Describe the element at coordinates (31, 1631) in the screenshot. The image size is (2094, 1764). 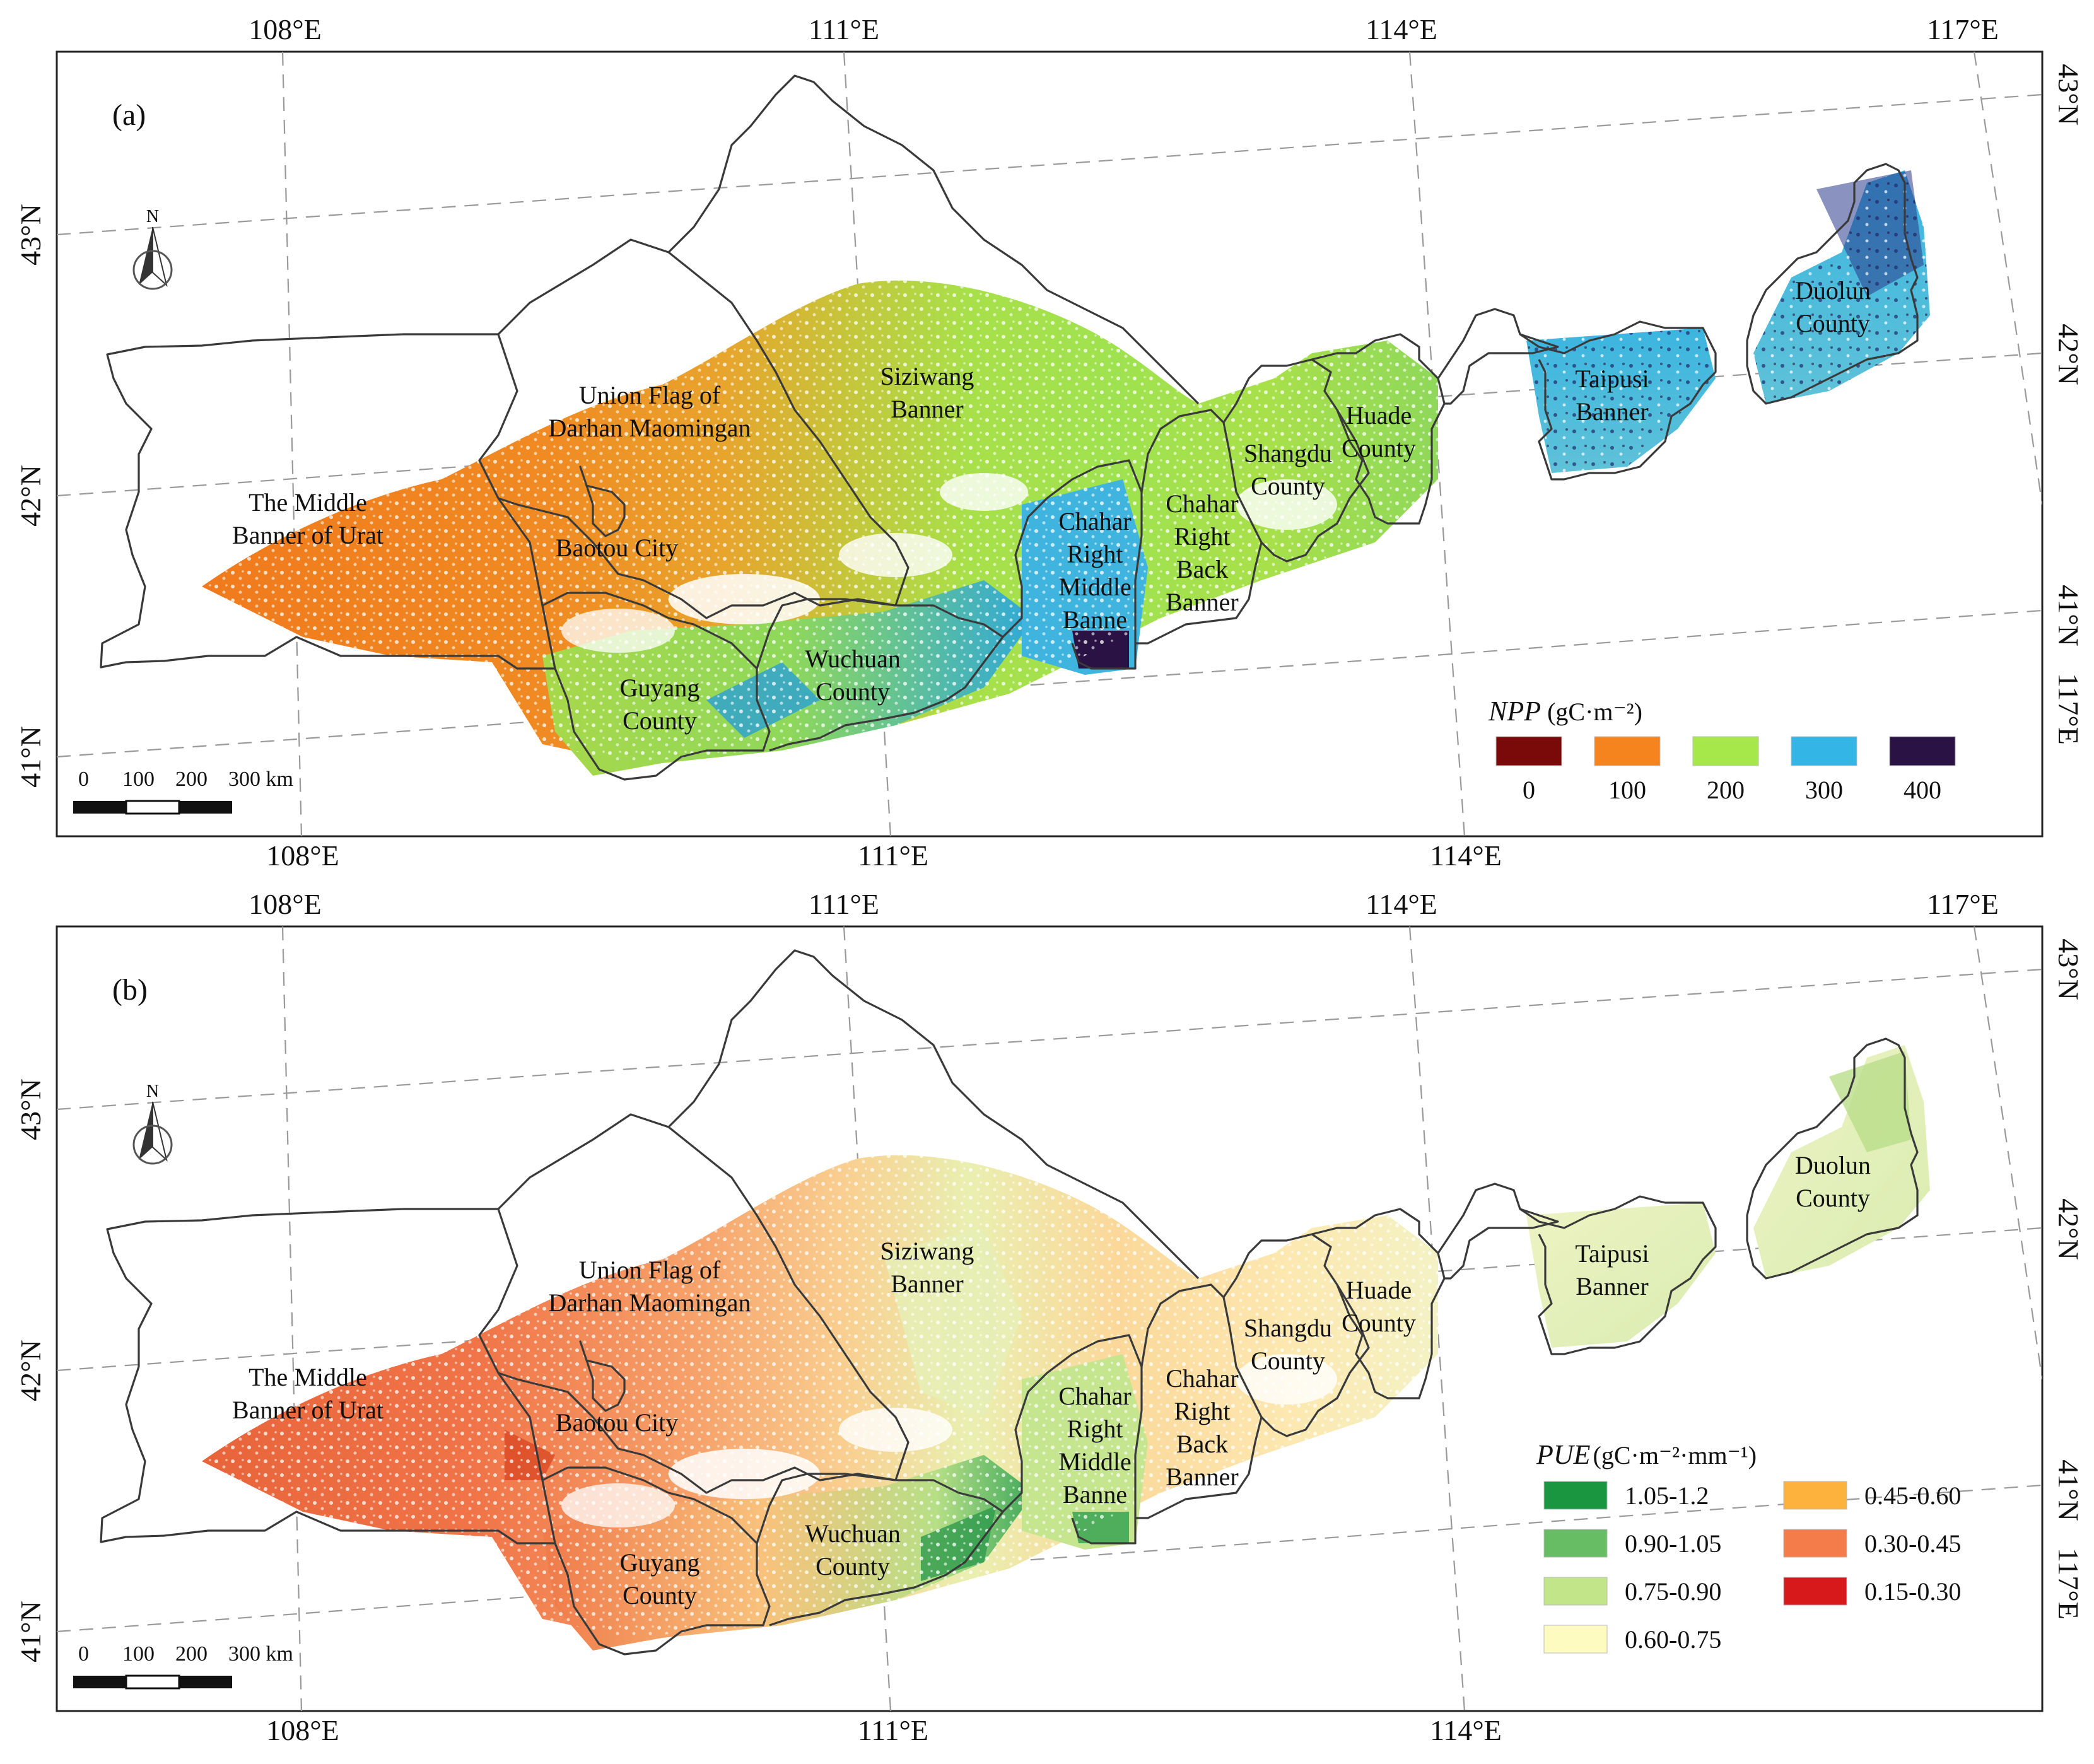
I see `lat-label-left: 41°N` at that location.